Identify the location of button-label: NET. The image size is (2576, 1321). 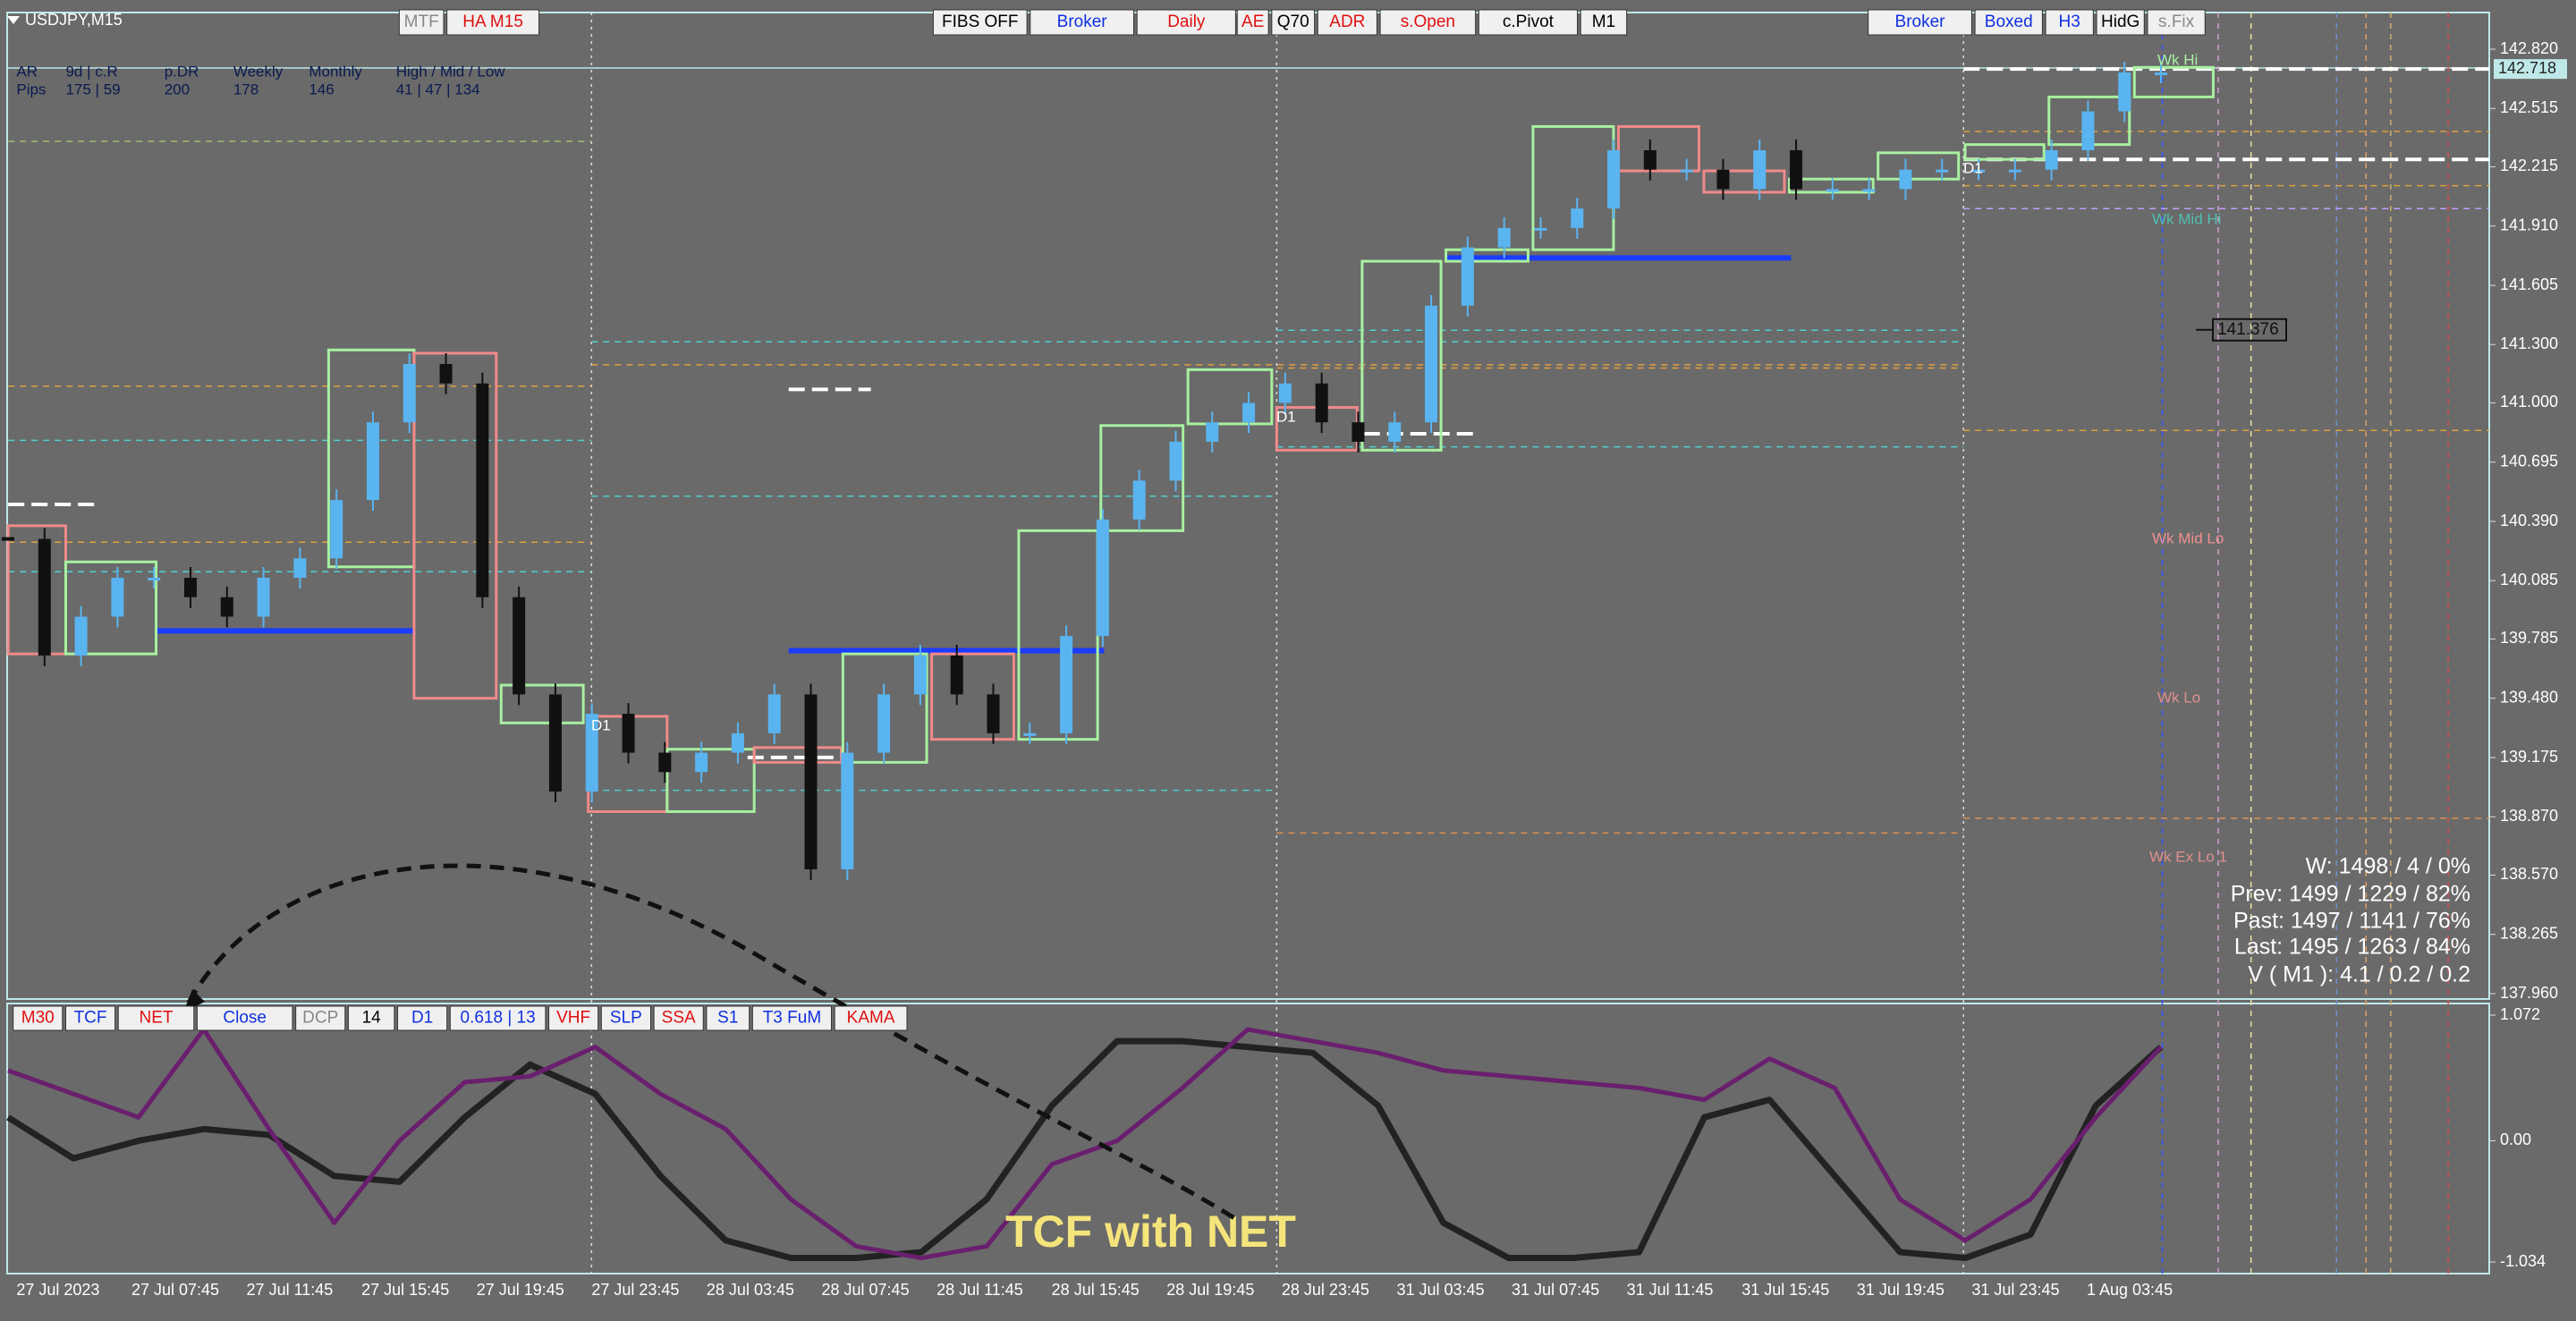
(157, 1018).